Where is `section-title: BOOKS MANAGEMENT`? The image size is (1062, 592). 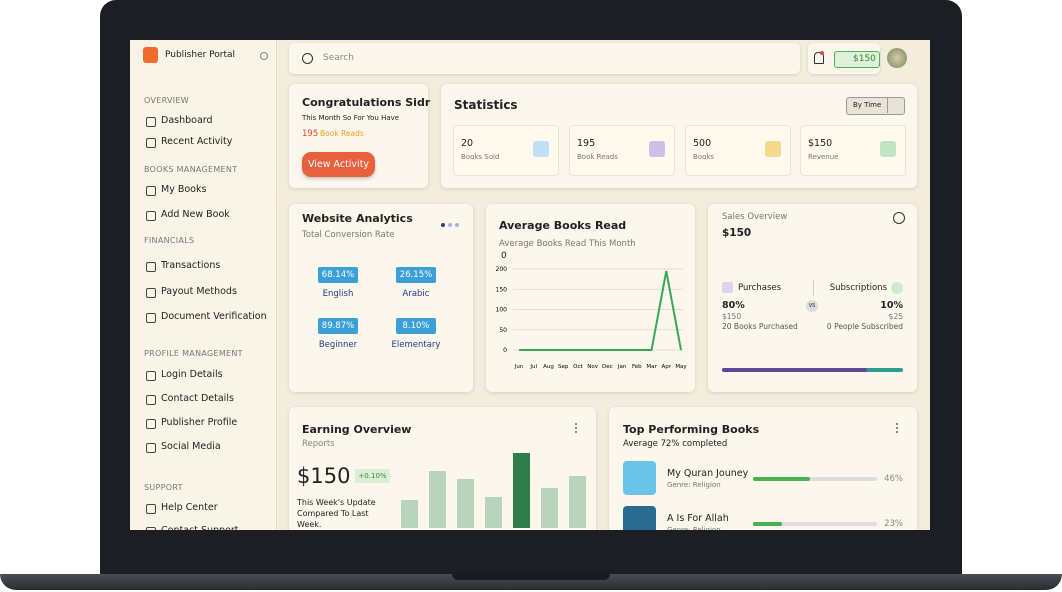 section-title: BOOKS MANAGEMENT is located at coordinates (191, 169).